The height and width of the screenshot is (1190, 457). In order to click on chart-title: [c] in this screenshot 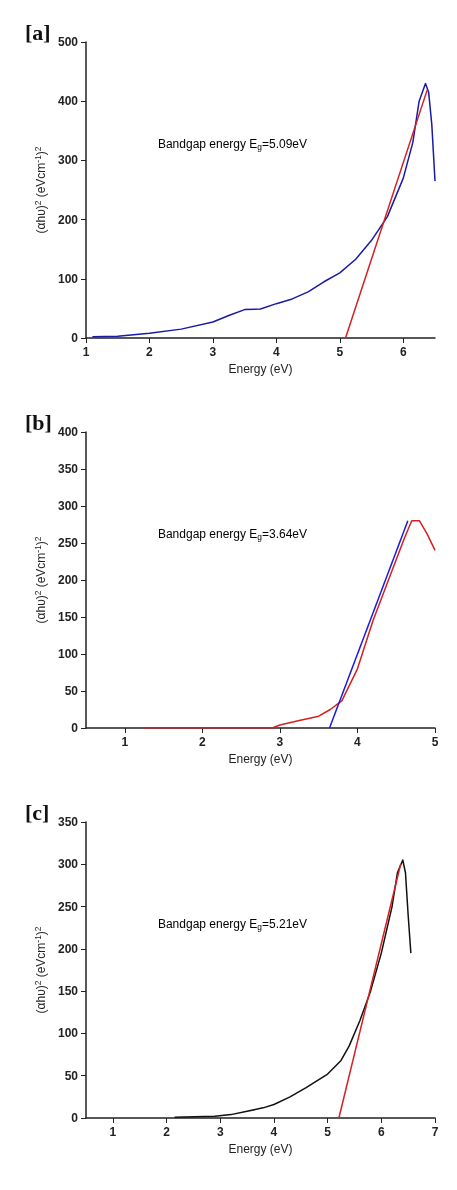, I will do `click(37, 812)`.